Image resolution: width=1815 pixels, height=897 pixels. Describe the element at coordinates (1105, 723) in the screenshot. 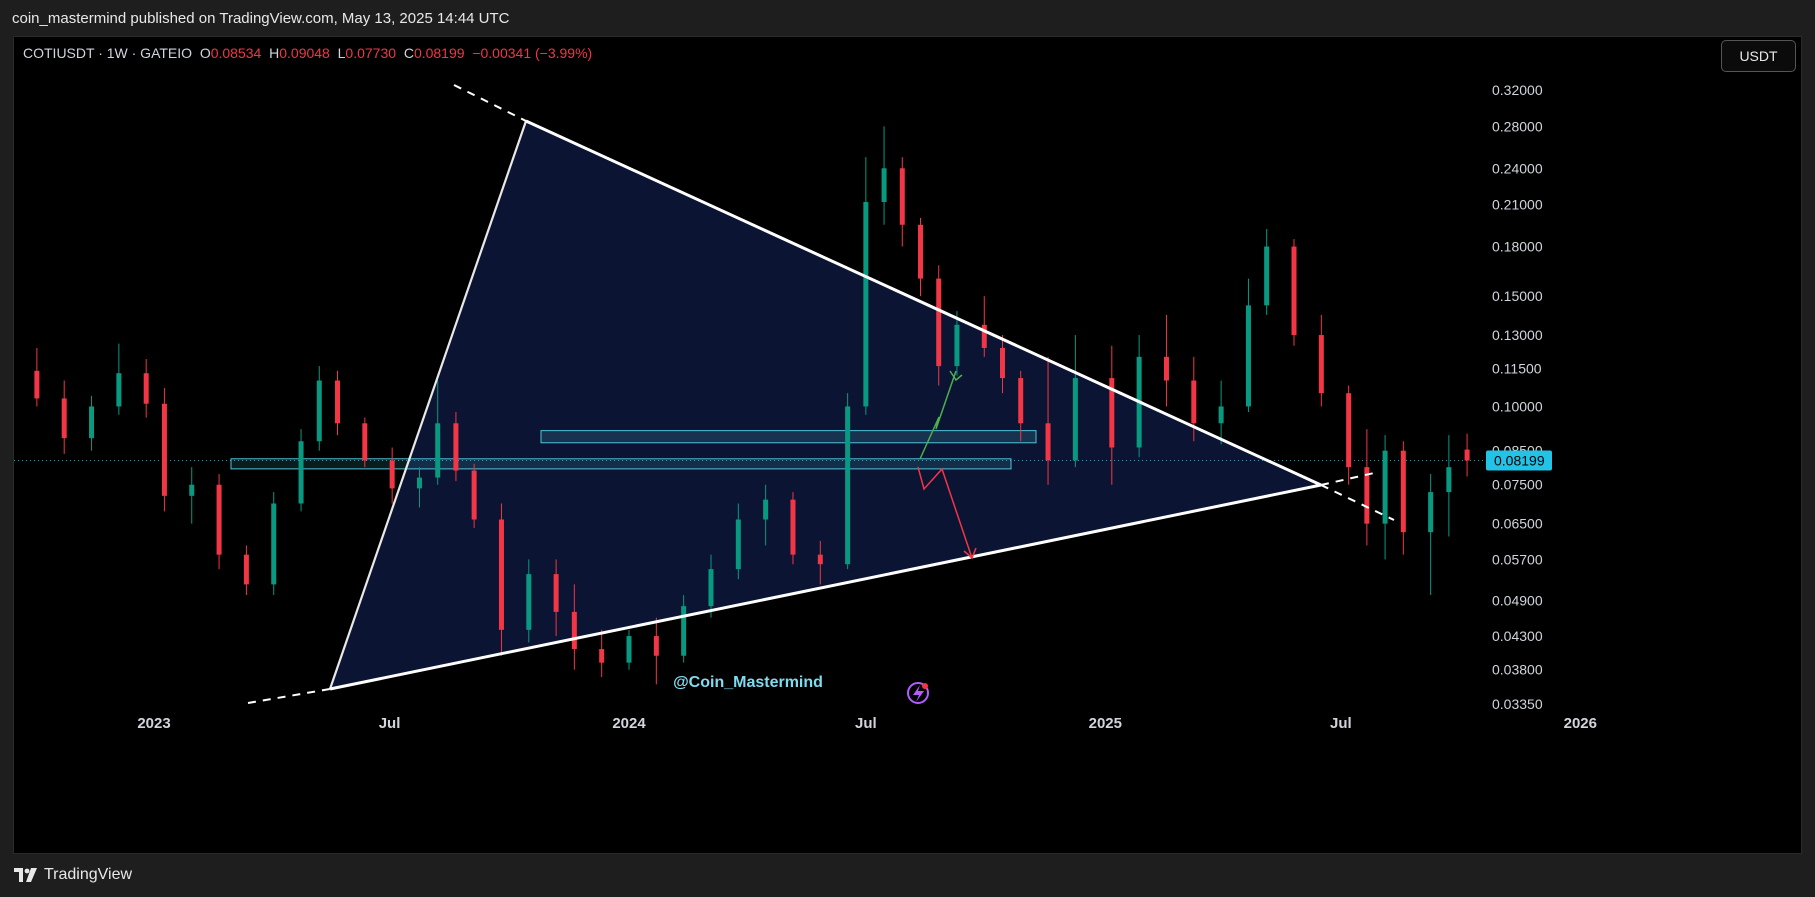

I see `time-tick-label: 2025` at that location.